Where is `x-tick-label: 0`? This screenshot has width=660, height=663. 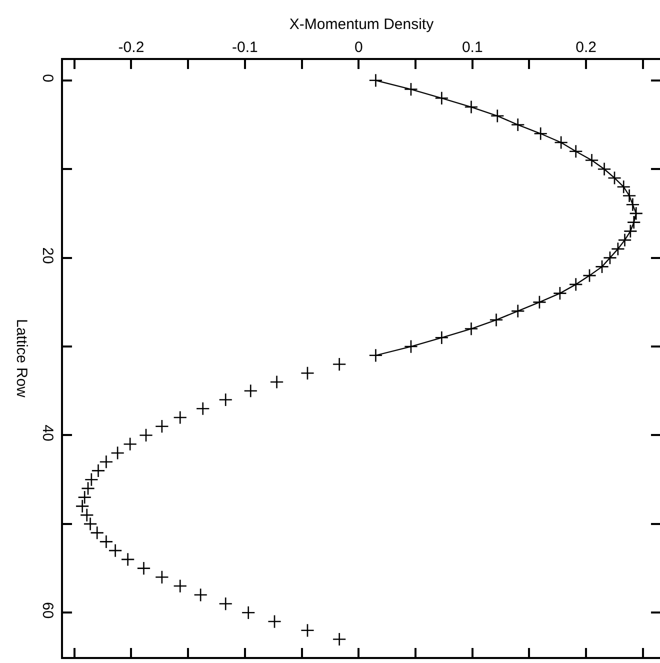
x-tick-label: 0 is located at coordinates (358, 47).